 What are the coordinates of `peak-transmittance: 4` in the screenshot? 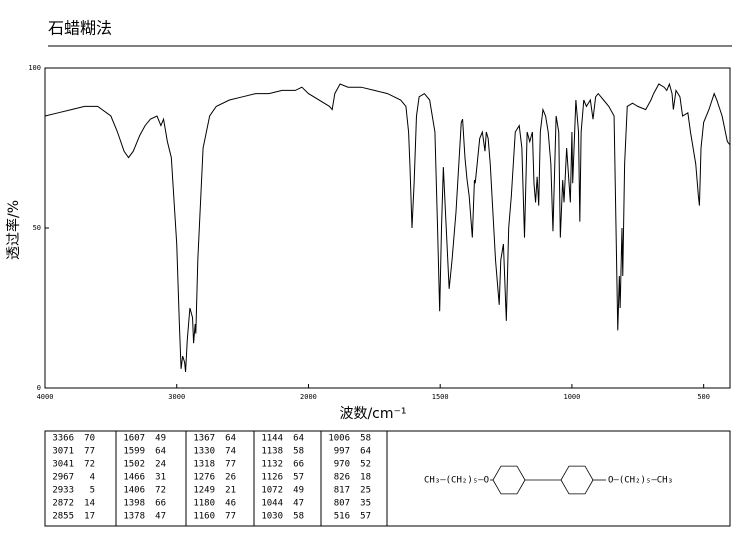 It's located at (92, 478).